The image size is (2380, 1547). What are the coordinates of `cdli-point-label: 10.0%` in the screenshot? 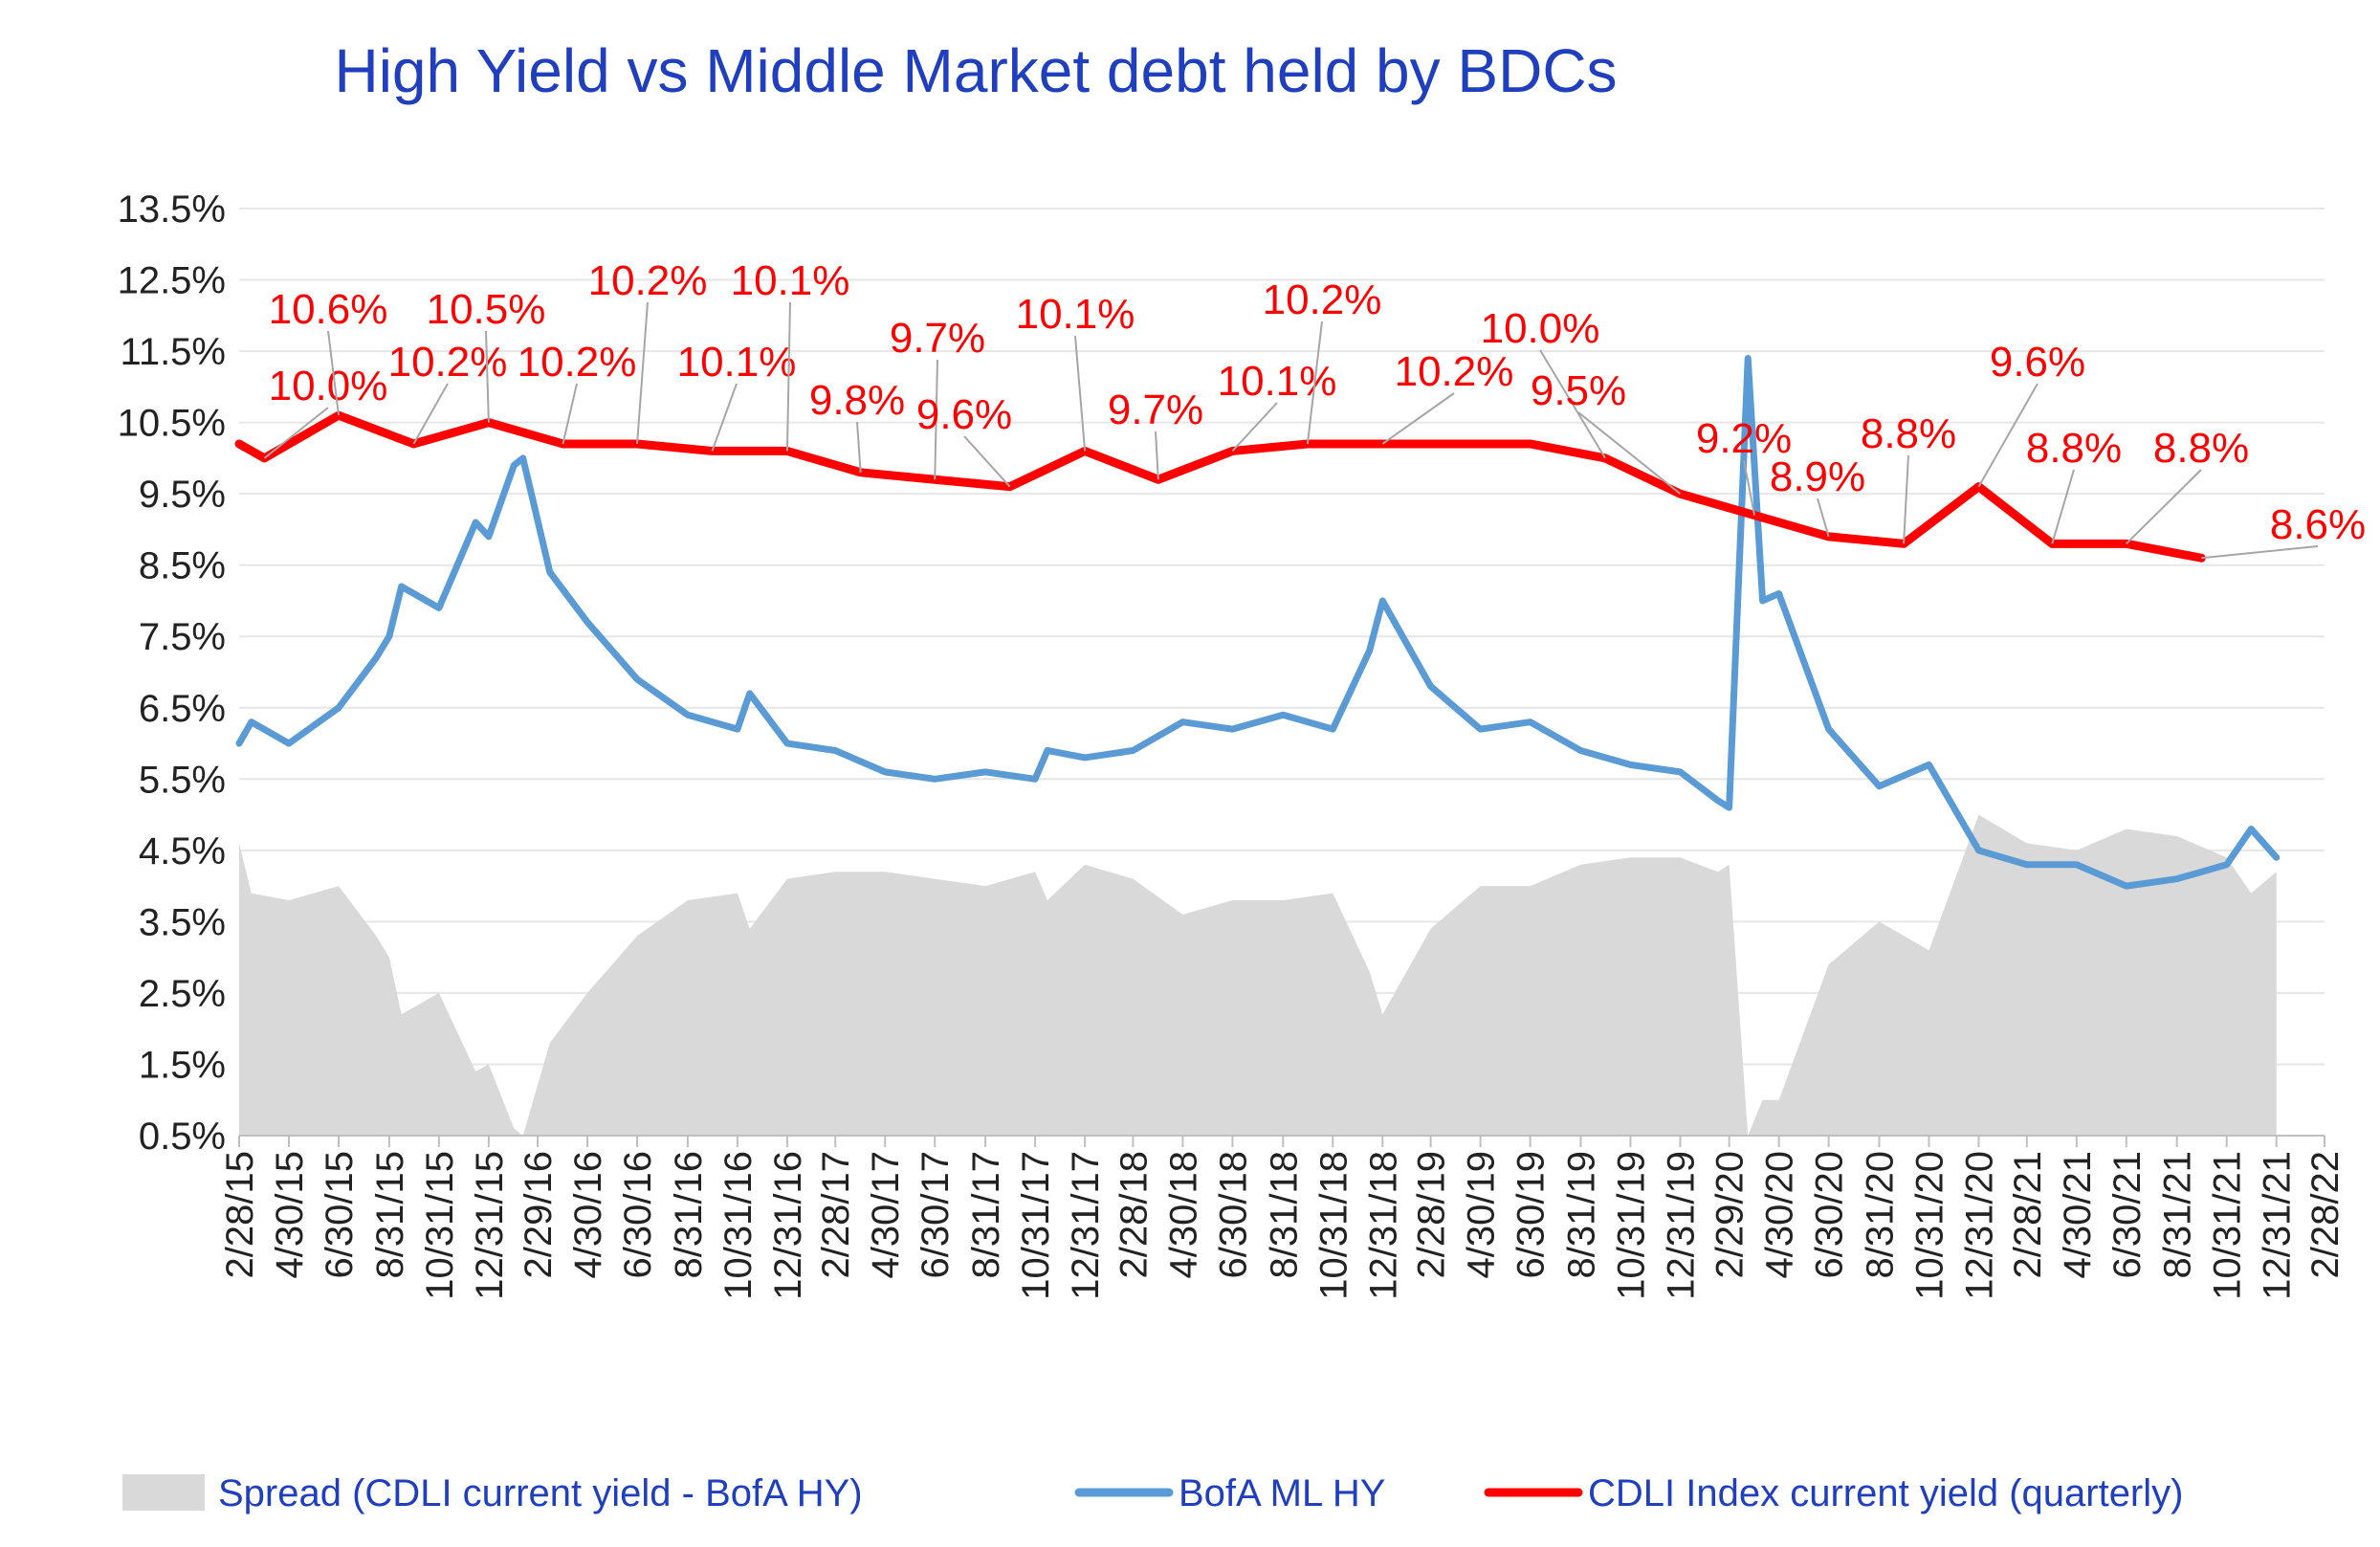 It's located at (328, 386).